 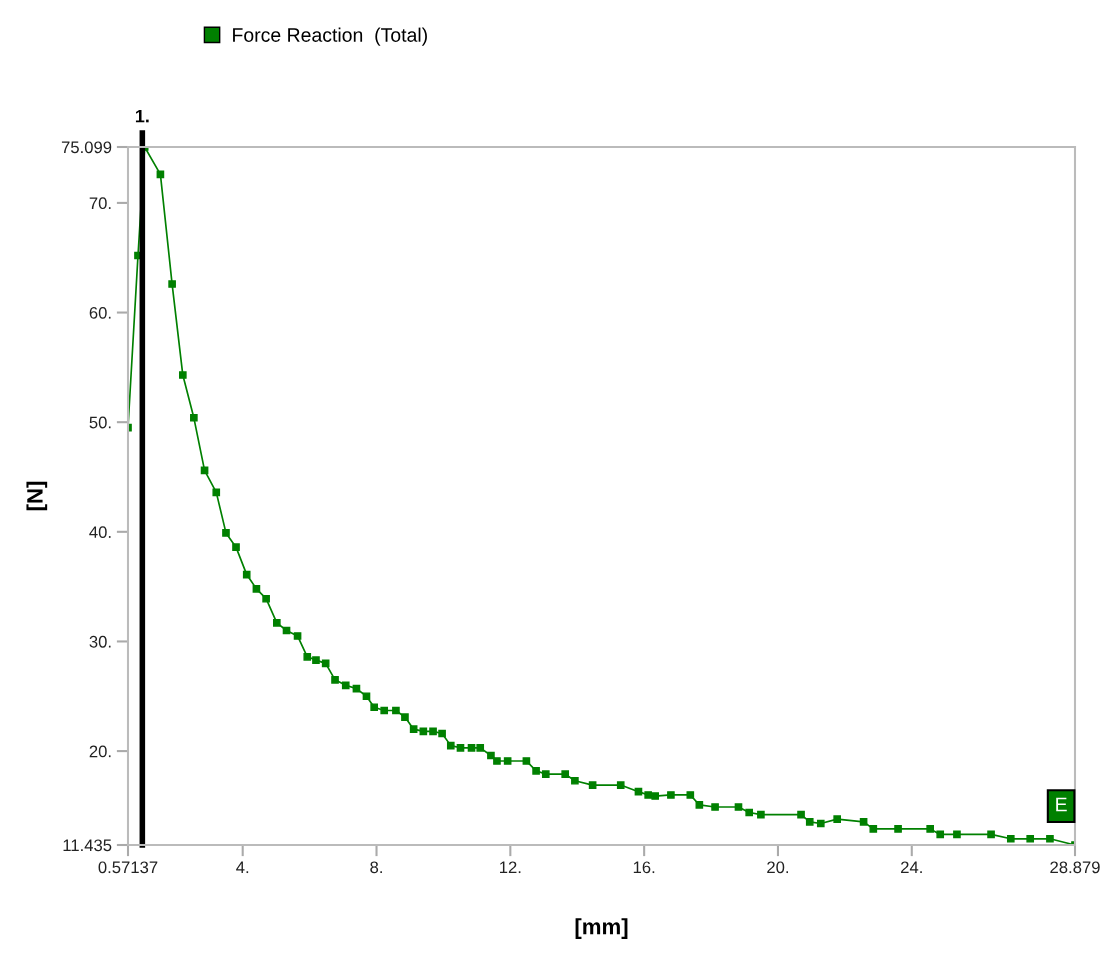 I want to click on ref-line-label: 1., so click(x=142, y=116).